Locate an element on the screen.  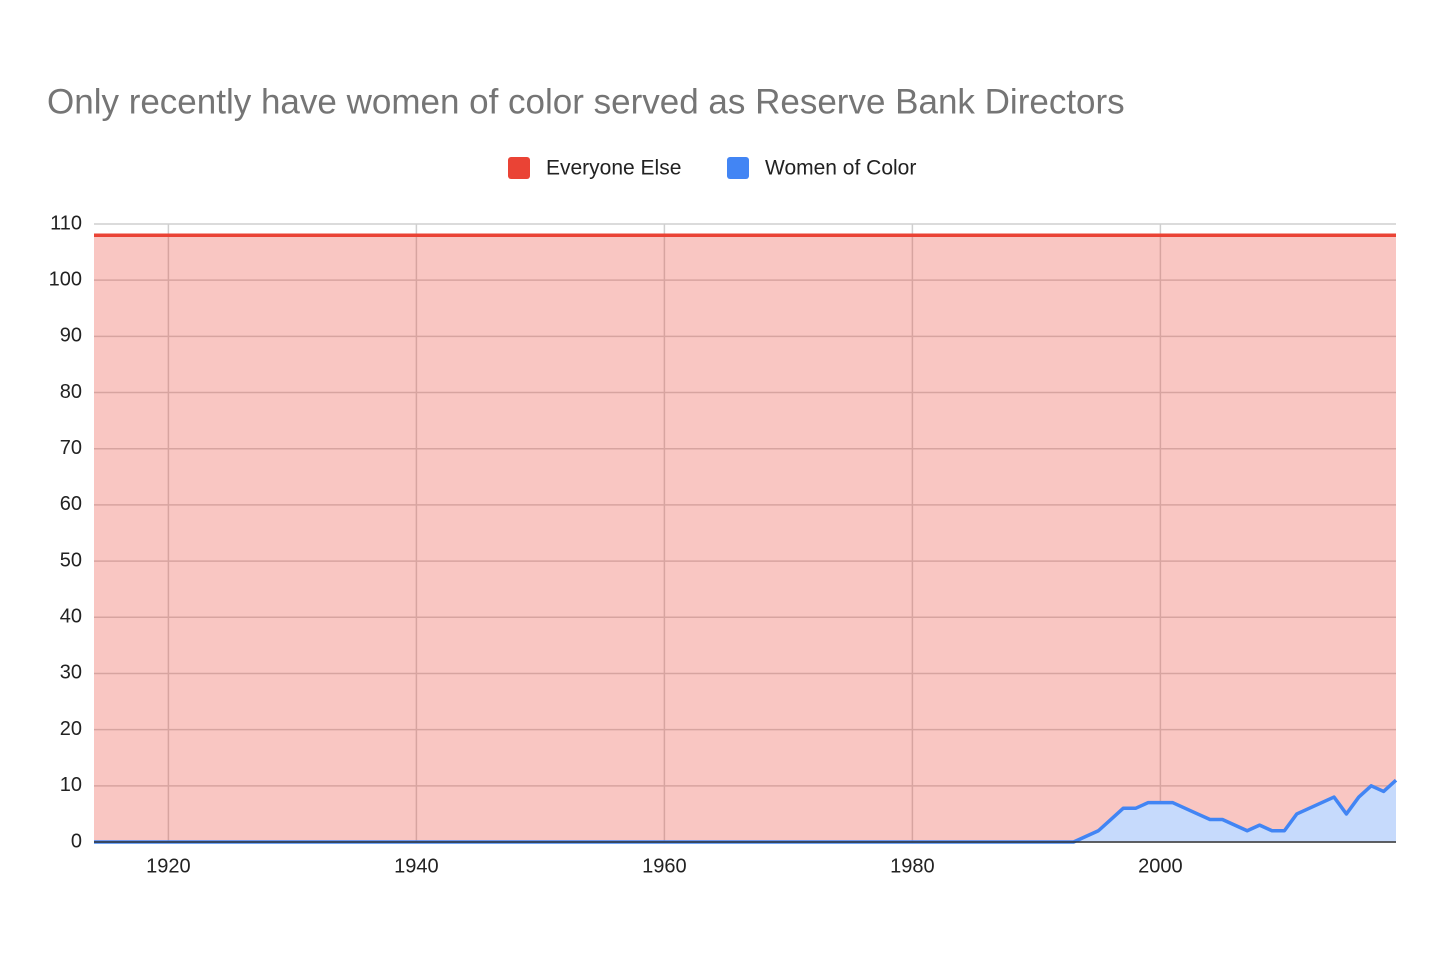
area is located at coordinates (745, 811).